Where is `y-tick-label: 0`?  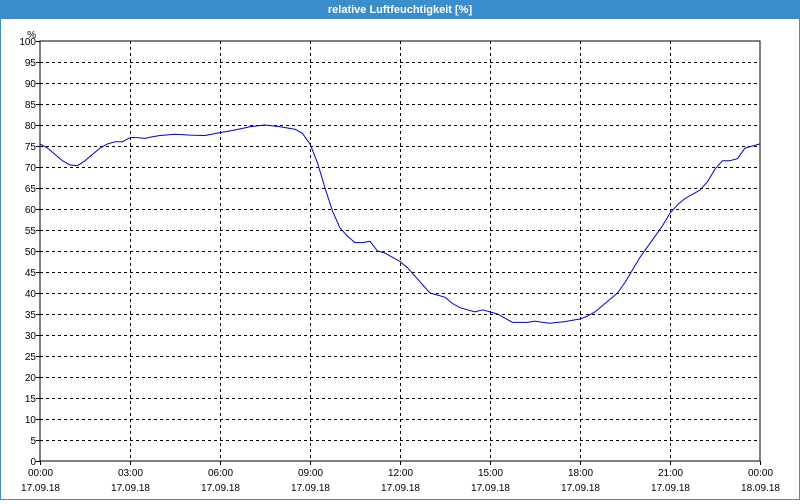
y-tick-label: 0 is located at coordinates (33, 462).